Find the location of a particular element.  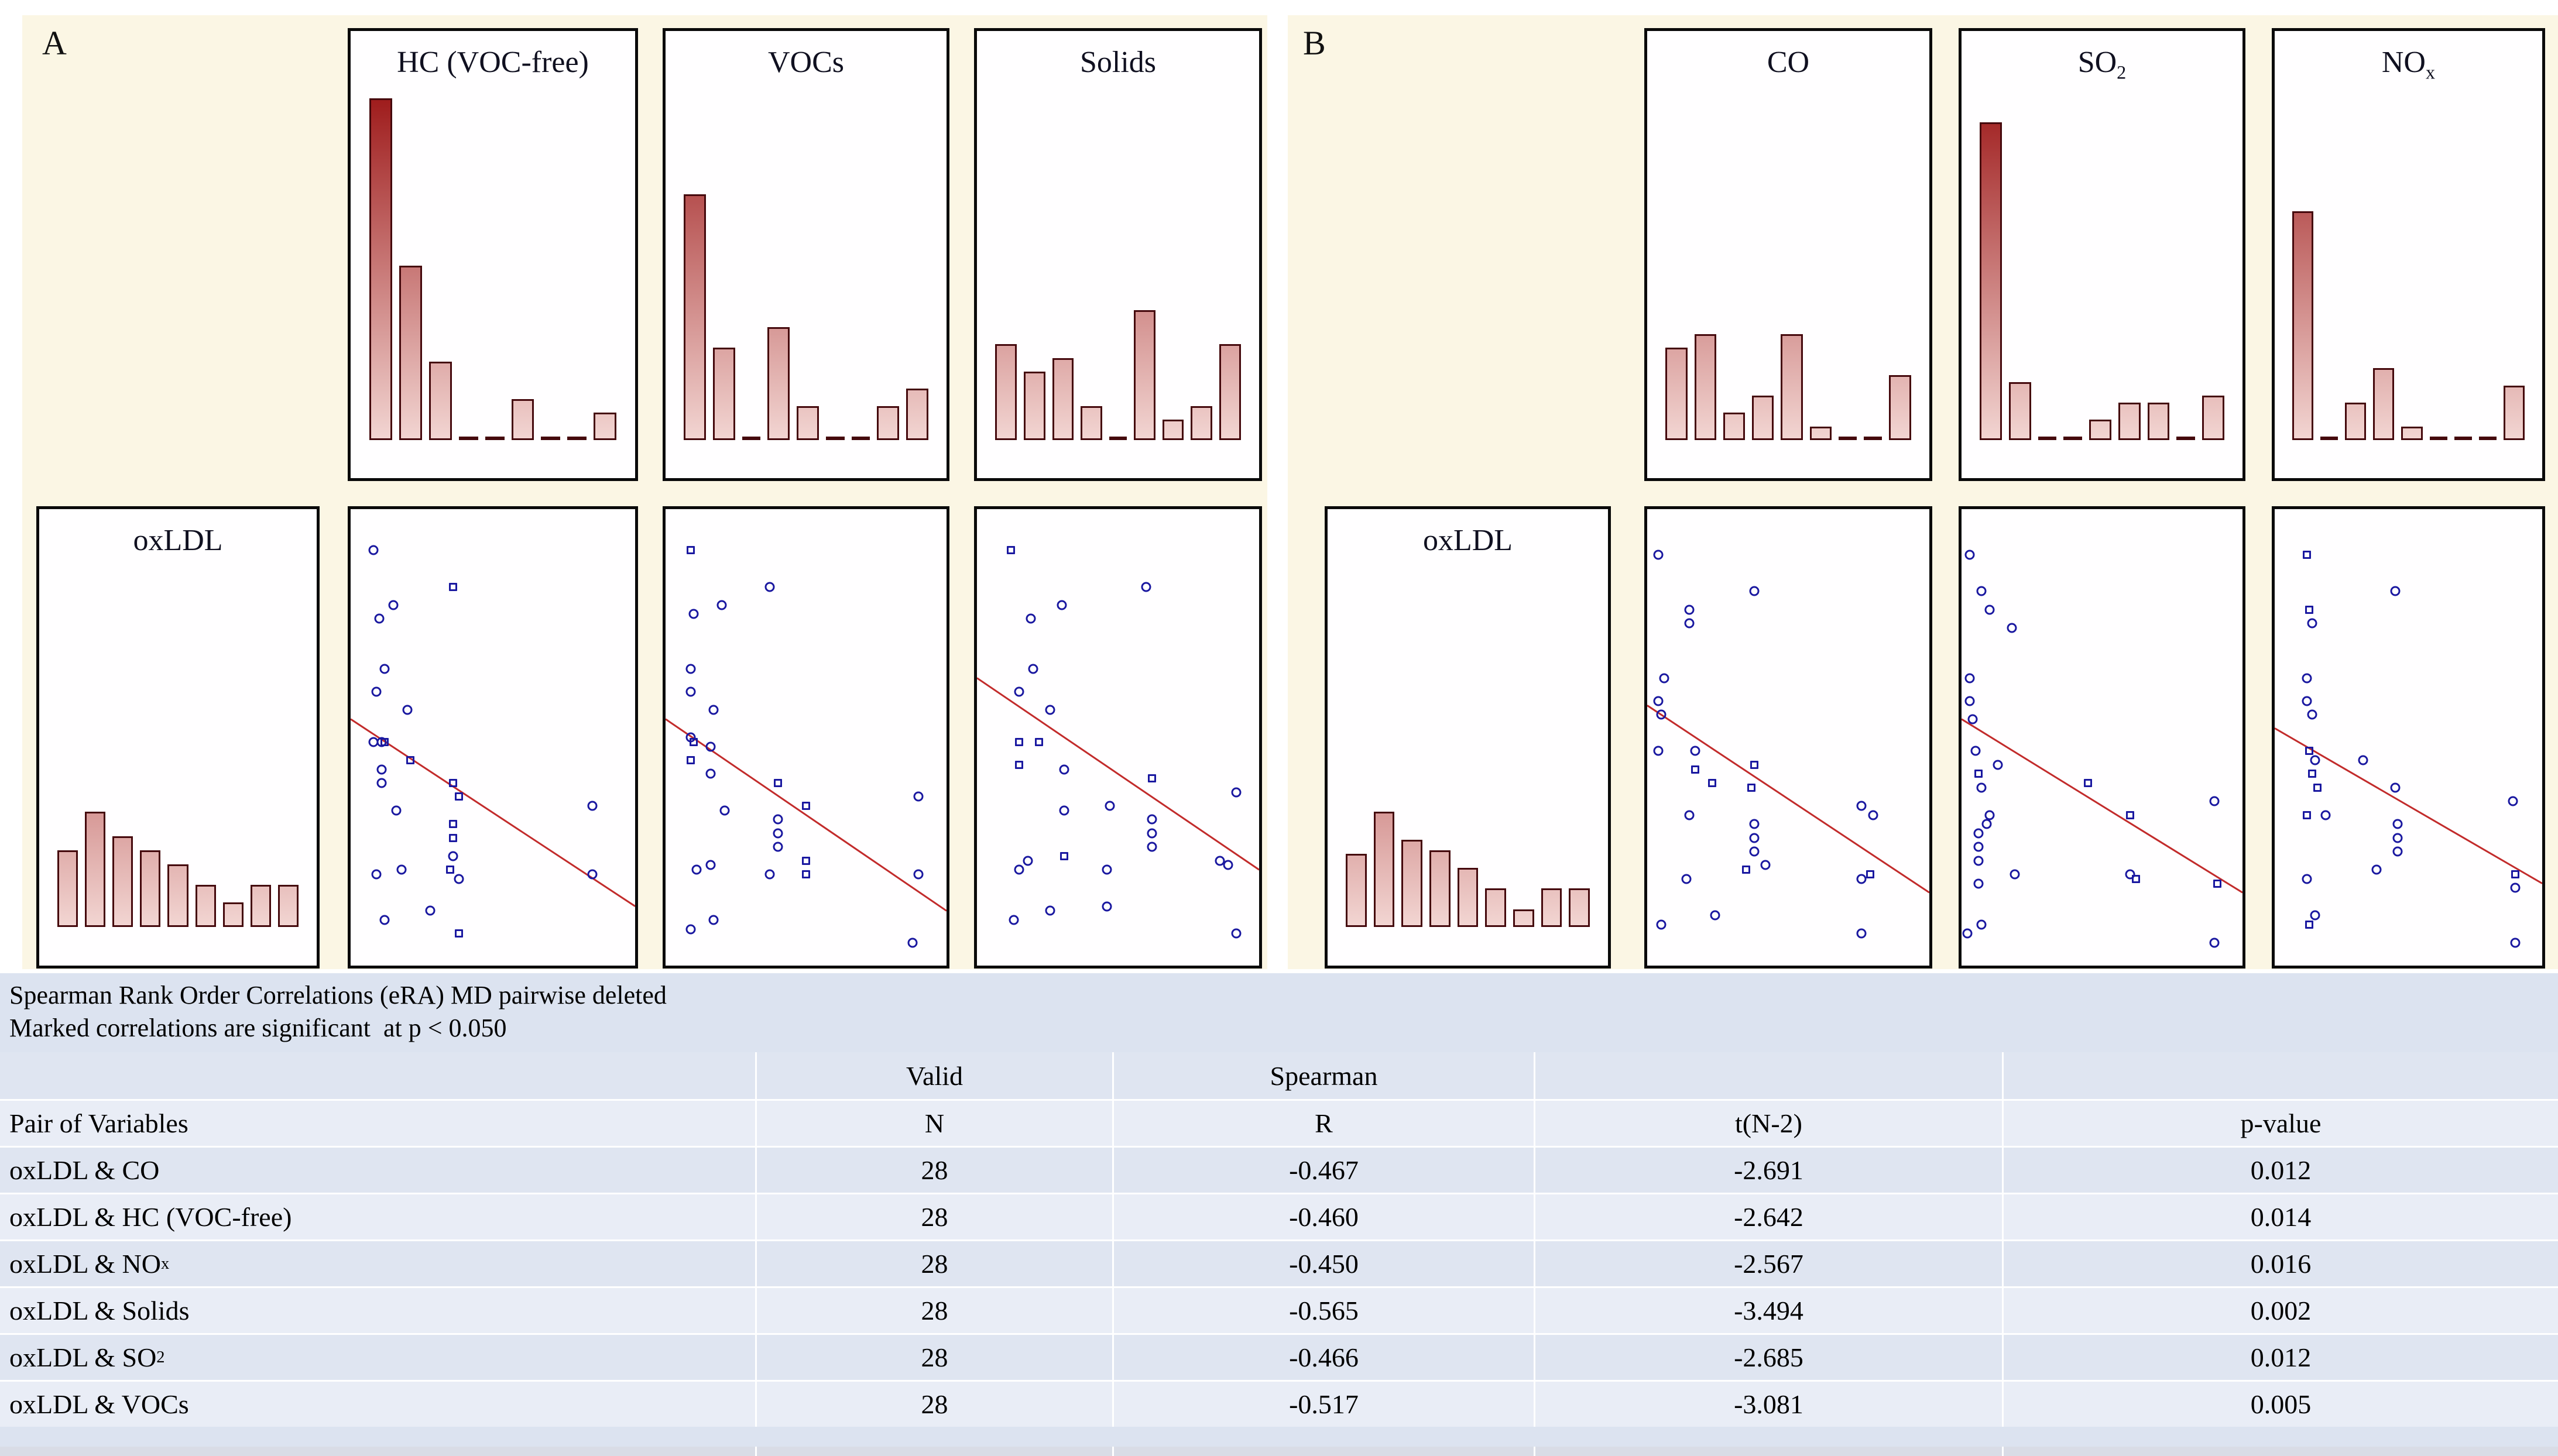

scatter-oxldl-vs-nox is located at coordinates (2408, 737).